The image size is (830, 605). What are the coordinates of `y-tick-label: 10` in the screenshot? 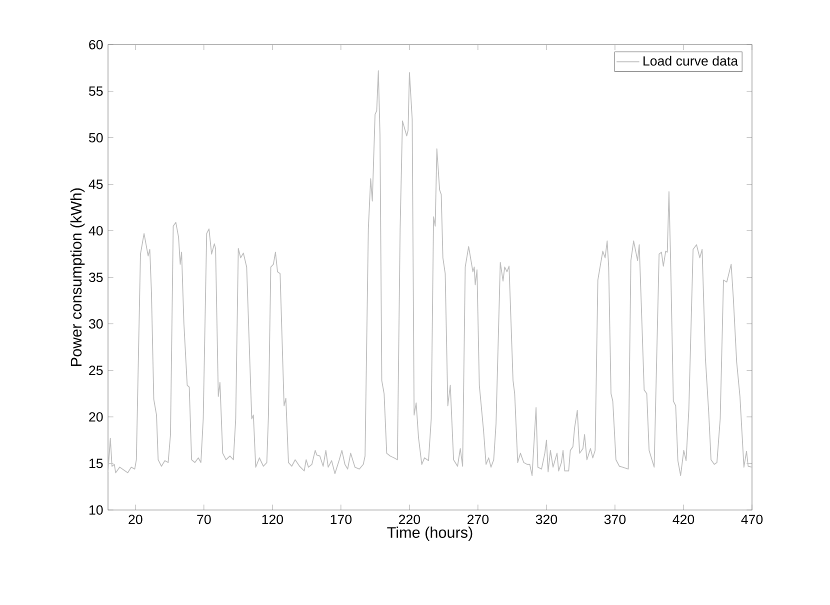 It's located at (96, 510).